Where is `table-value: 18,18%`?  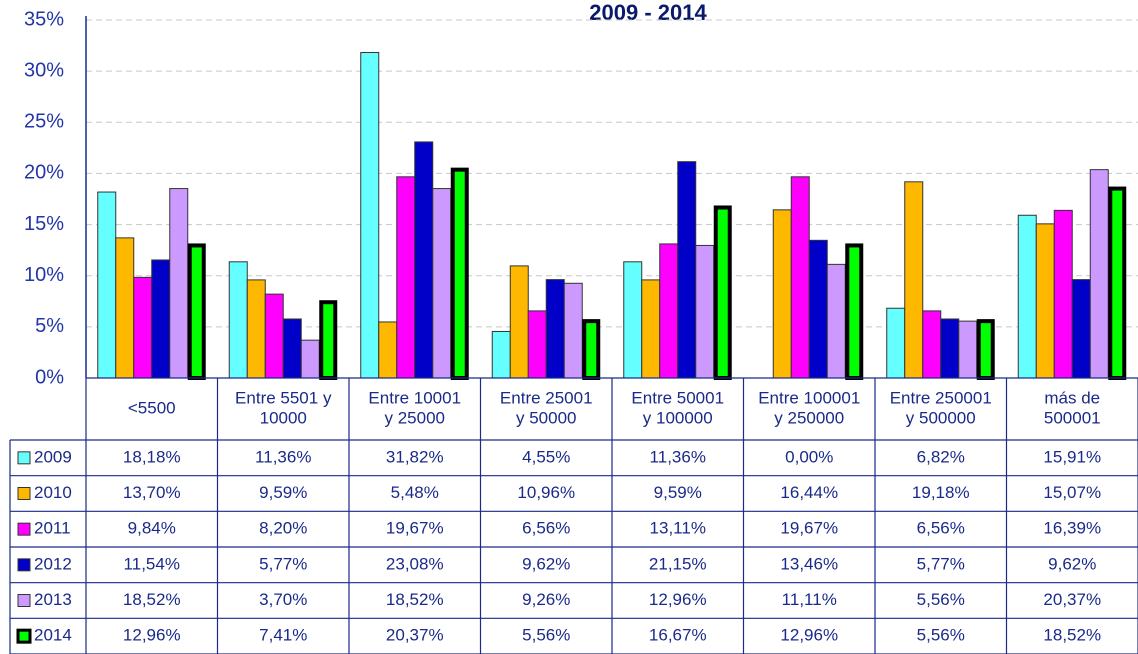
table-value: 18,18% is located at coordinates (152, 456).